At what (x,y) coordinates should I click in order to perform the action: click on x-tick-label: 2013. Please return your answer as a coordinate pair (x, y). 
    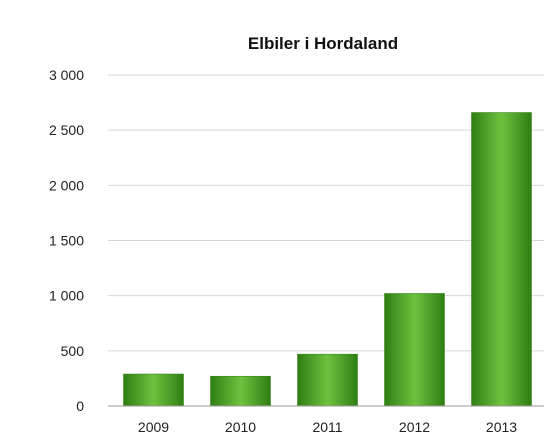
    Looking at the image, I should click on (501, 427).